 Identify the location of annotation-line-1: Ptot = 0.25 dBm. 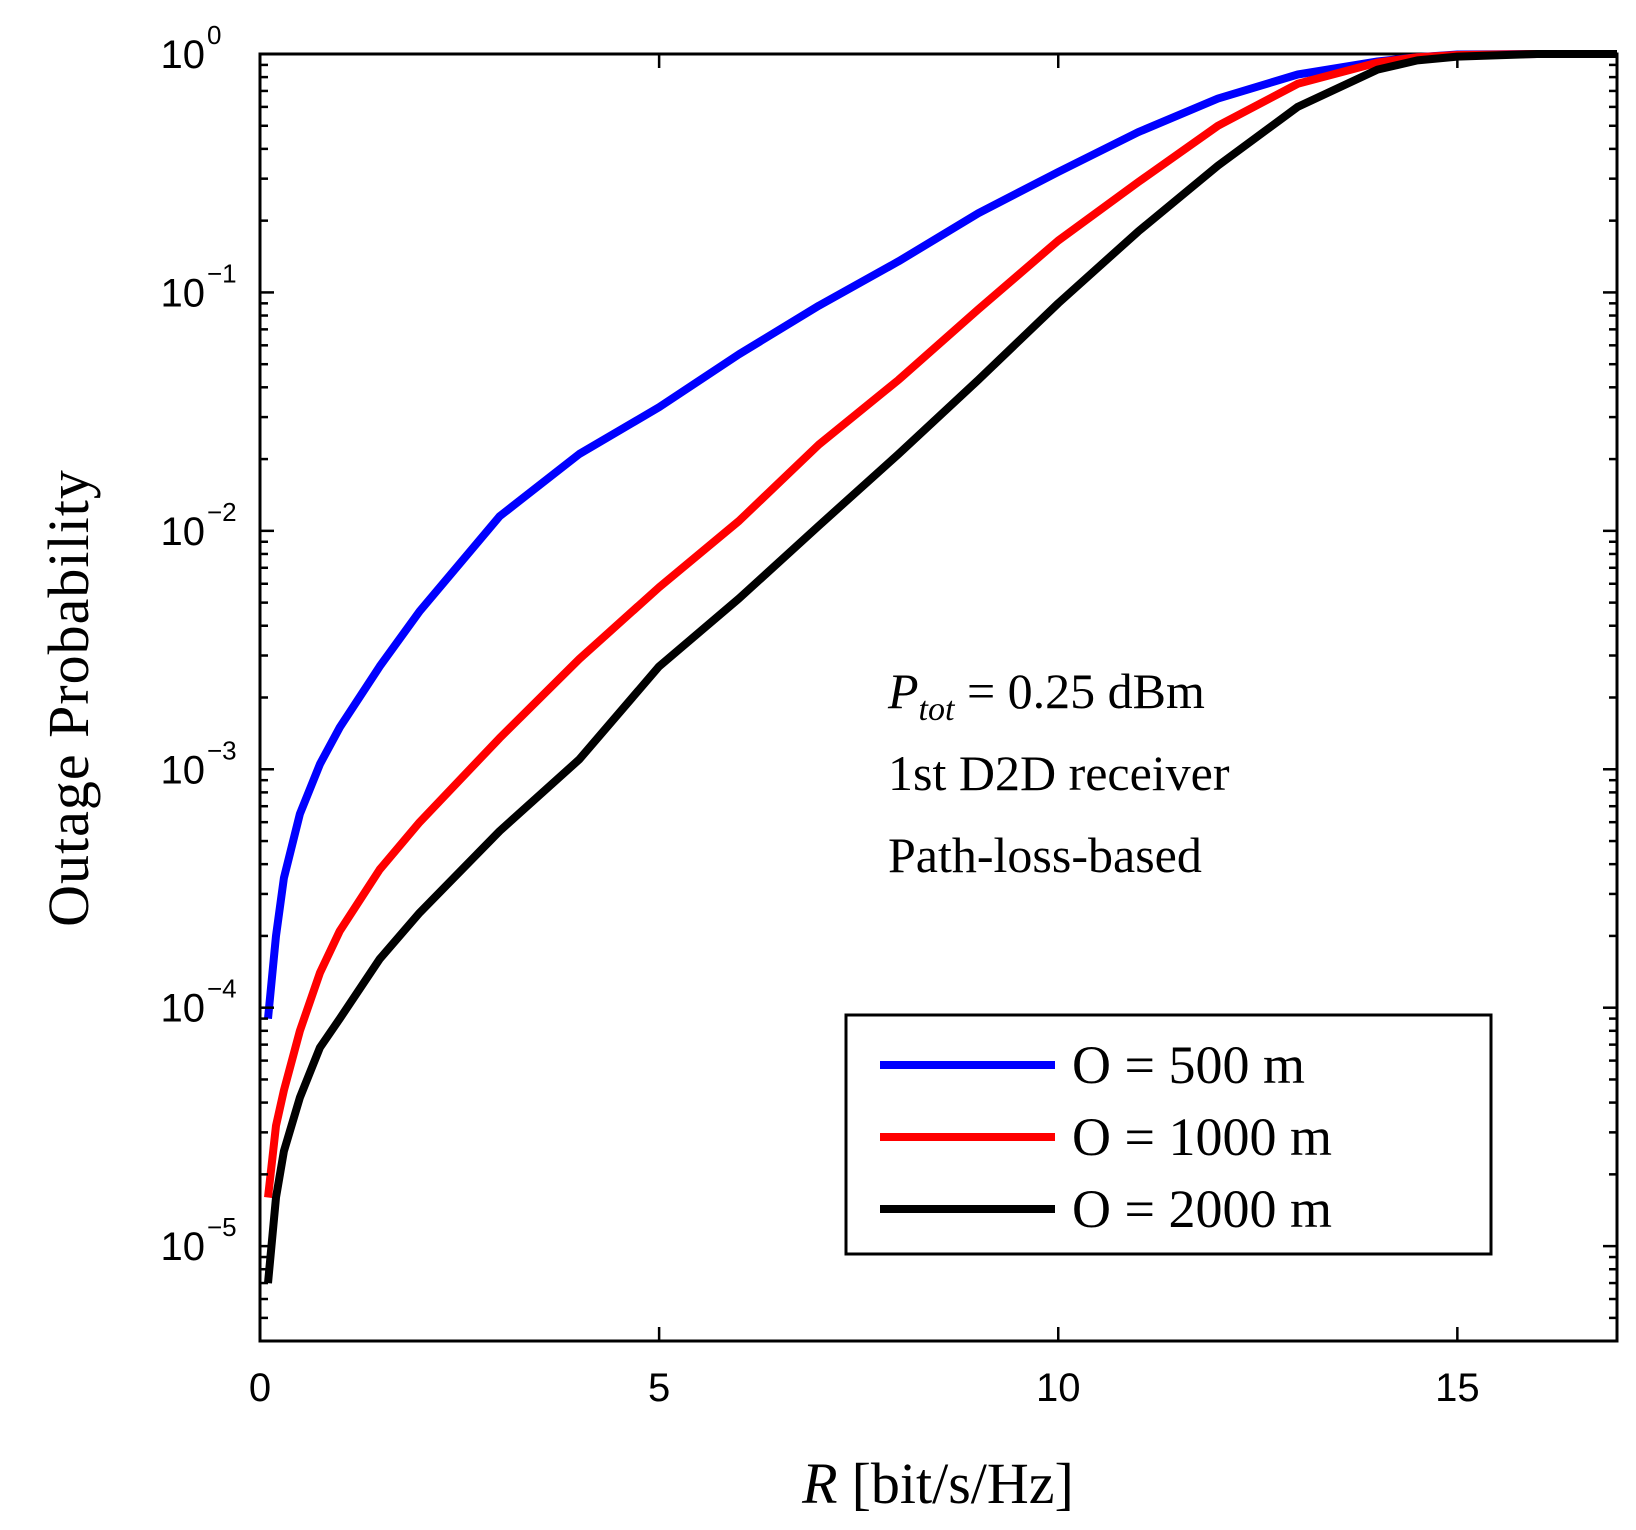
(1046, 695).